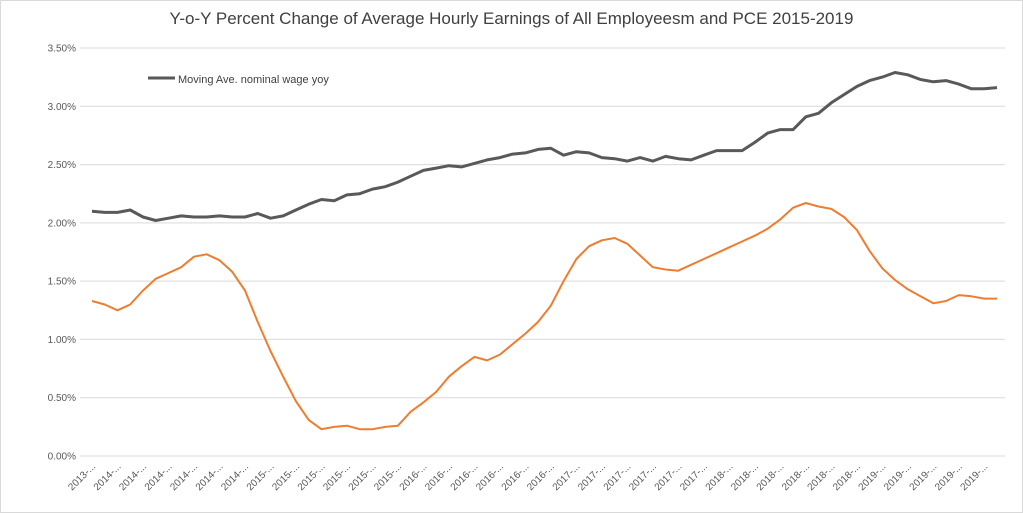  I want to click on y-tick-label: 2.50%, so click(62, 165).